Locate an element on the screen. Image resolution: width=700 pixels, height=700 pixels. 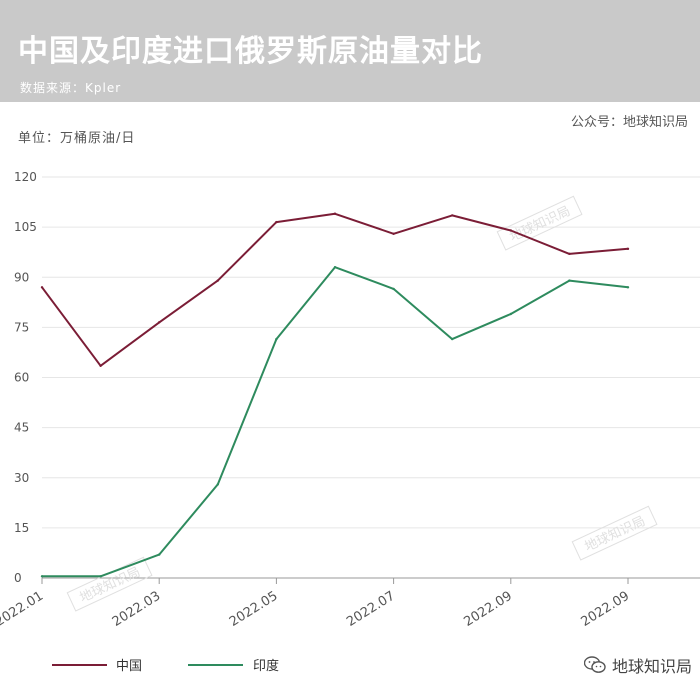
y-tick-label: 75 is located at coordinates (21, 327).